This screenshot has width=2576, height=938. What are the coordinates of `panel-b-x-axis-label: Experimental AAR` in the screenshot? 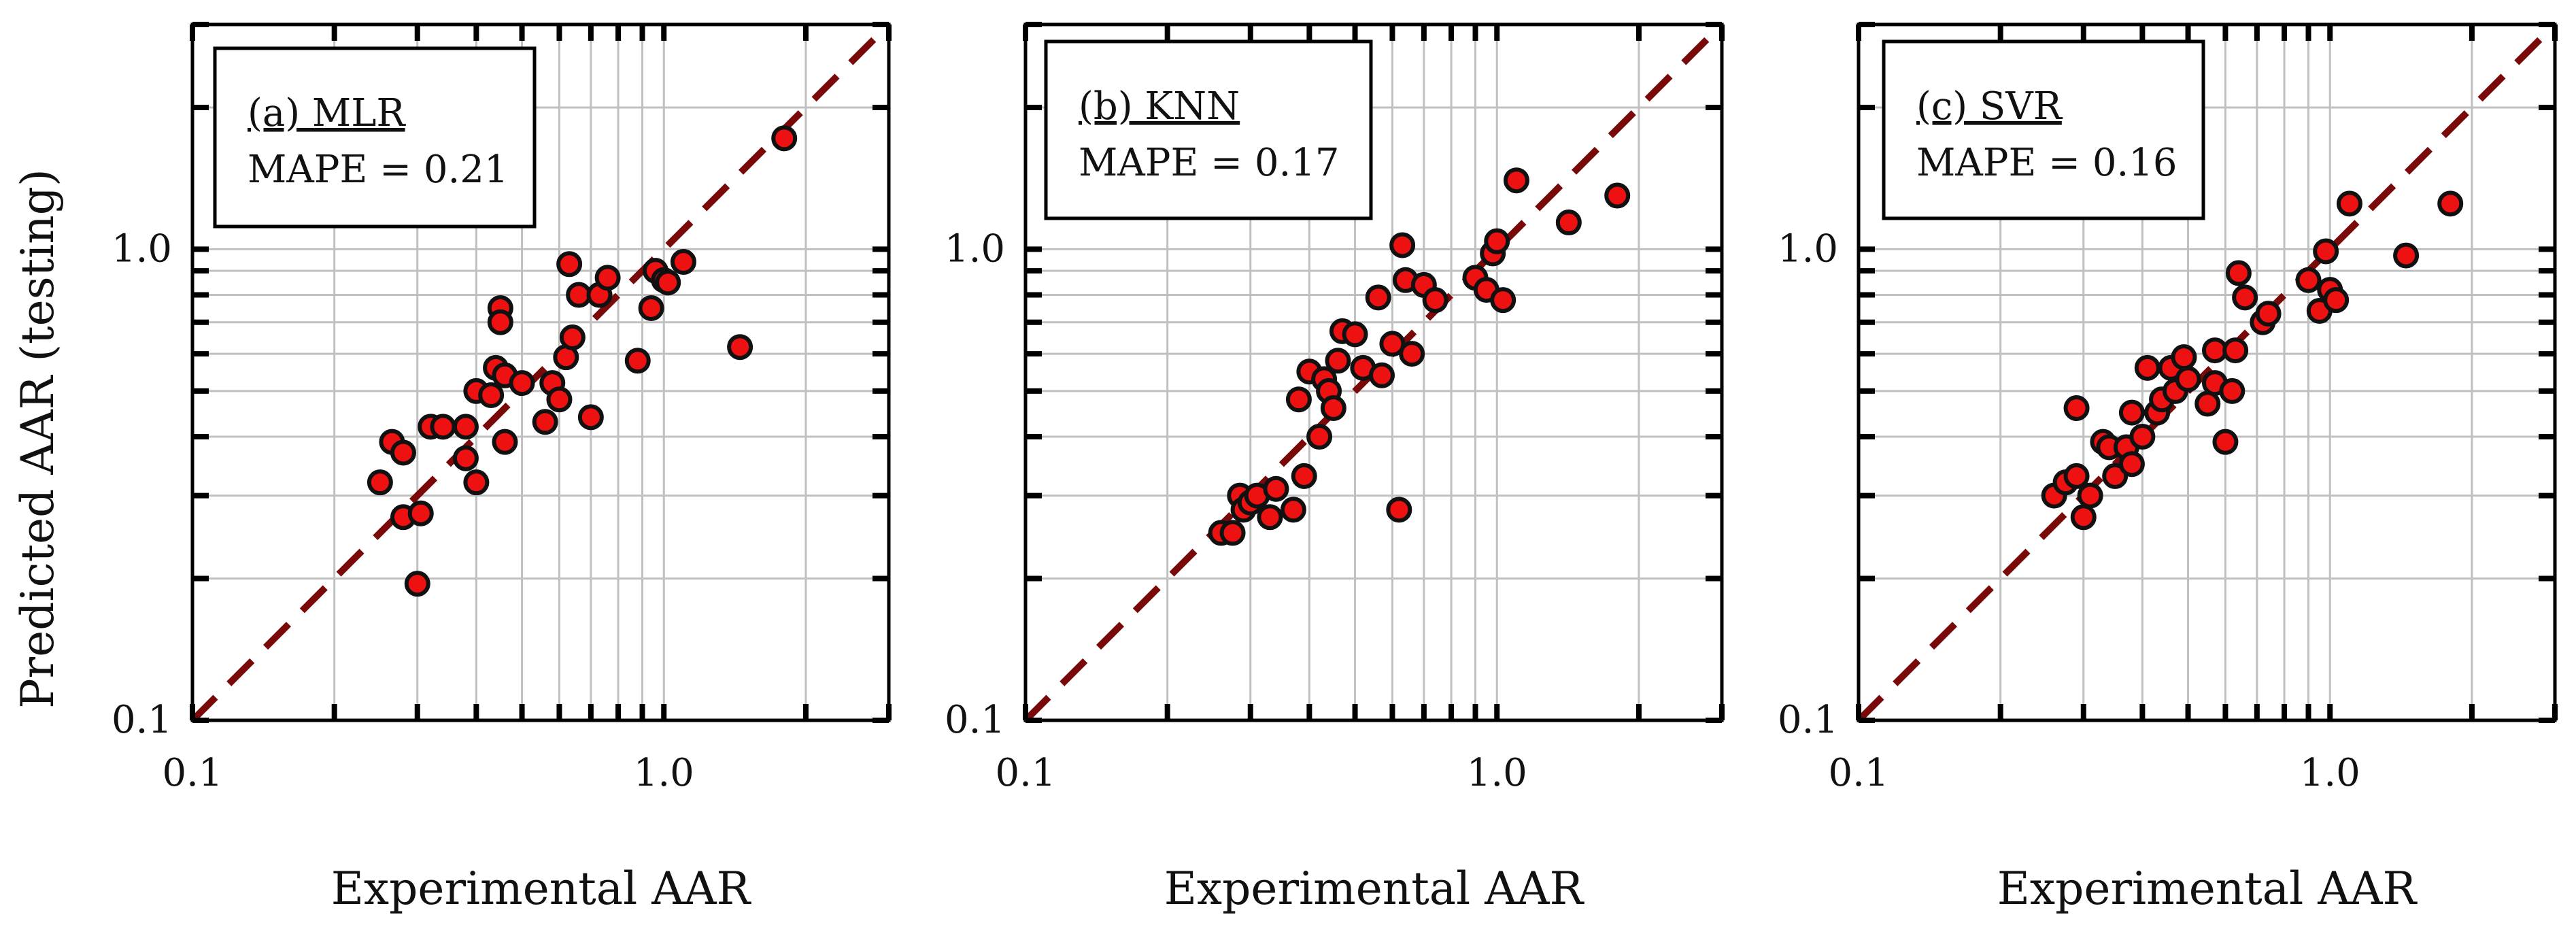 It's located at (1374, 888).